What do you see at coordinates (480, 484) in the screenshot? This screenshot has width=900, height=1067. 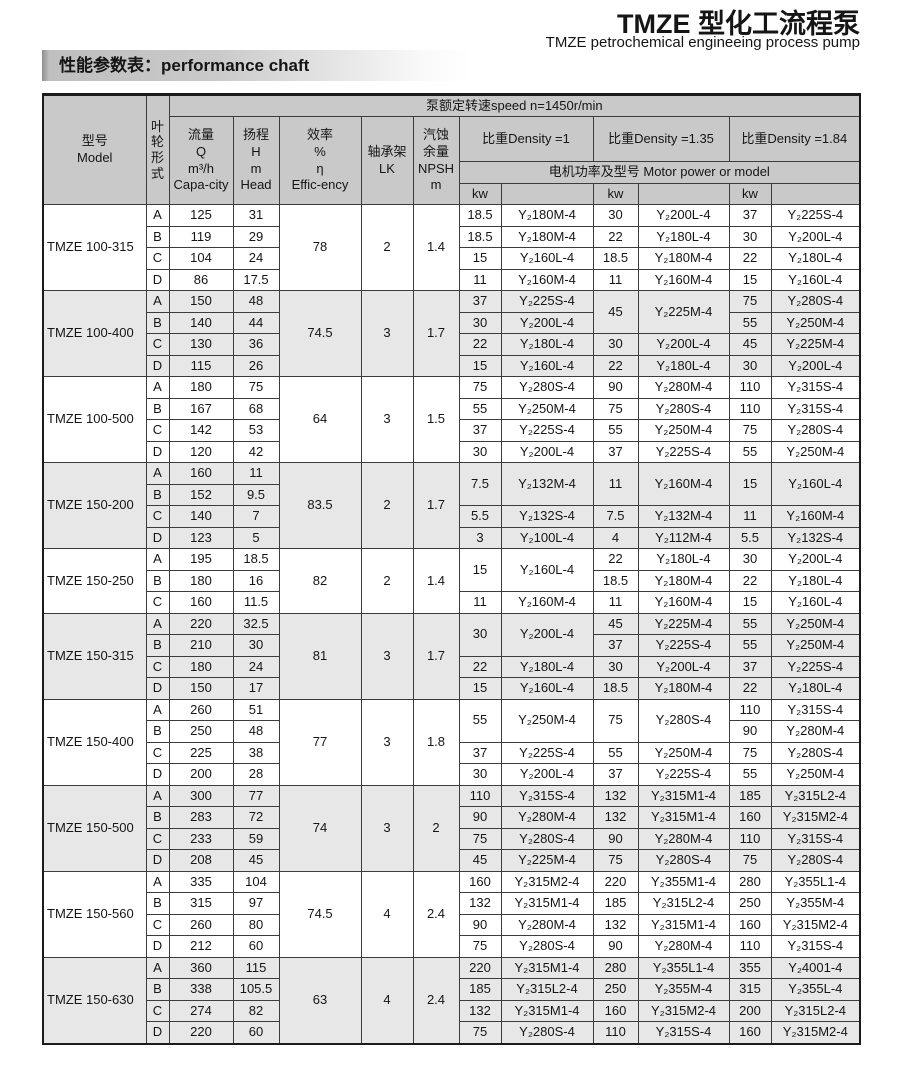 I see `motor-kw-cell: 7.5` at bounding box center [480, 484].